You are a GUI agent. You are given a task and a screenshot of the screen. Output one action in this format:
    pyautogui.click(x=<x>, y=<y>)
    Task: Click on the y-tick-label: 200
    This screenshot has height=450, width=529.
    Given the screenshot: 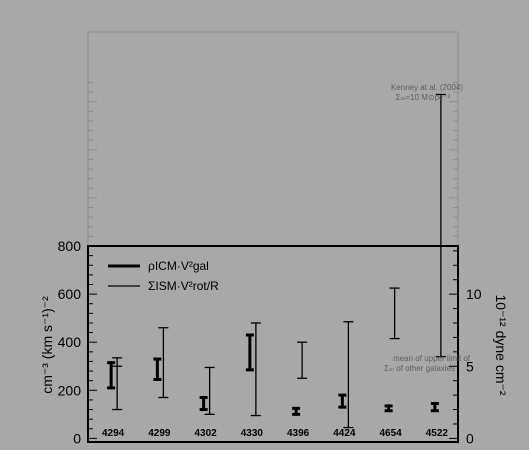 What is the action you would take?
    pyautogui.click(x=70, y=390)
    